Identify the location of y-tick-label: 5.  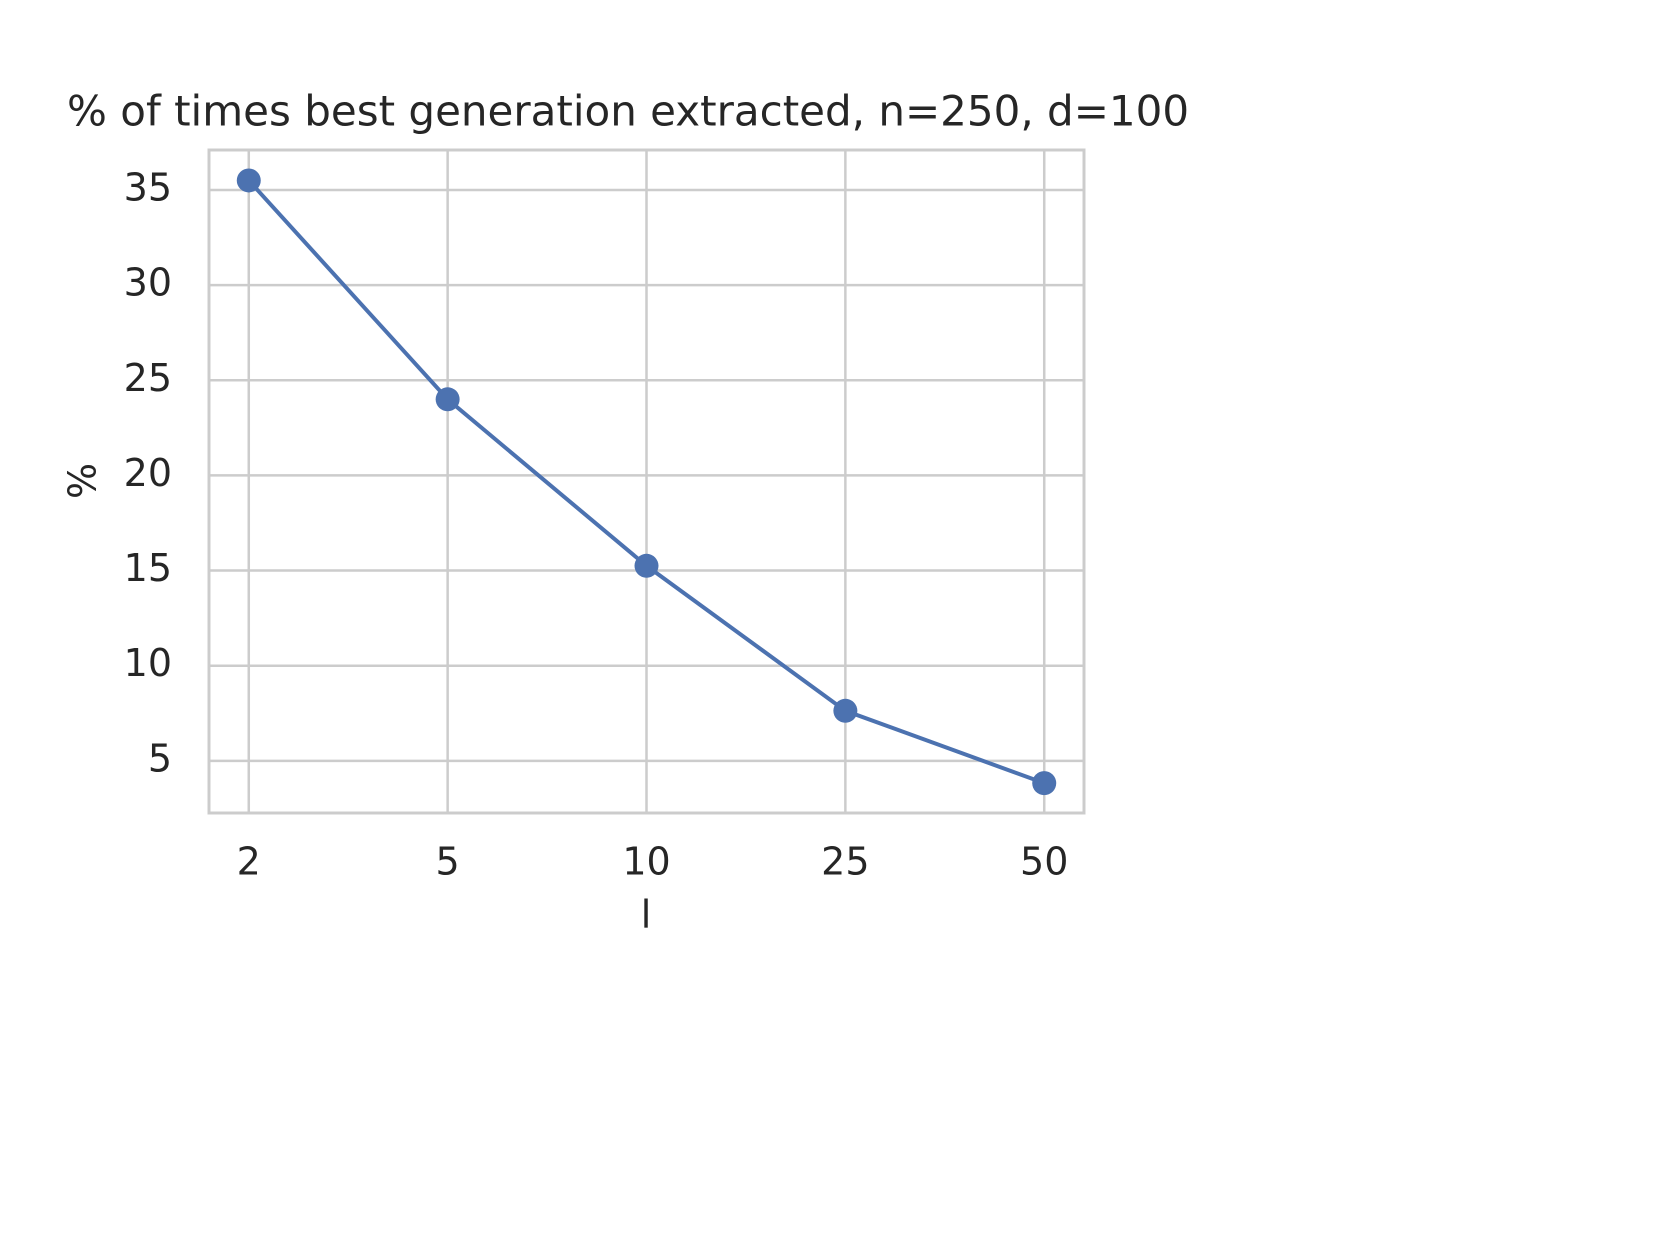
(160, 758).